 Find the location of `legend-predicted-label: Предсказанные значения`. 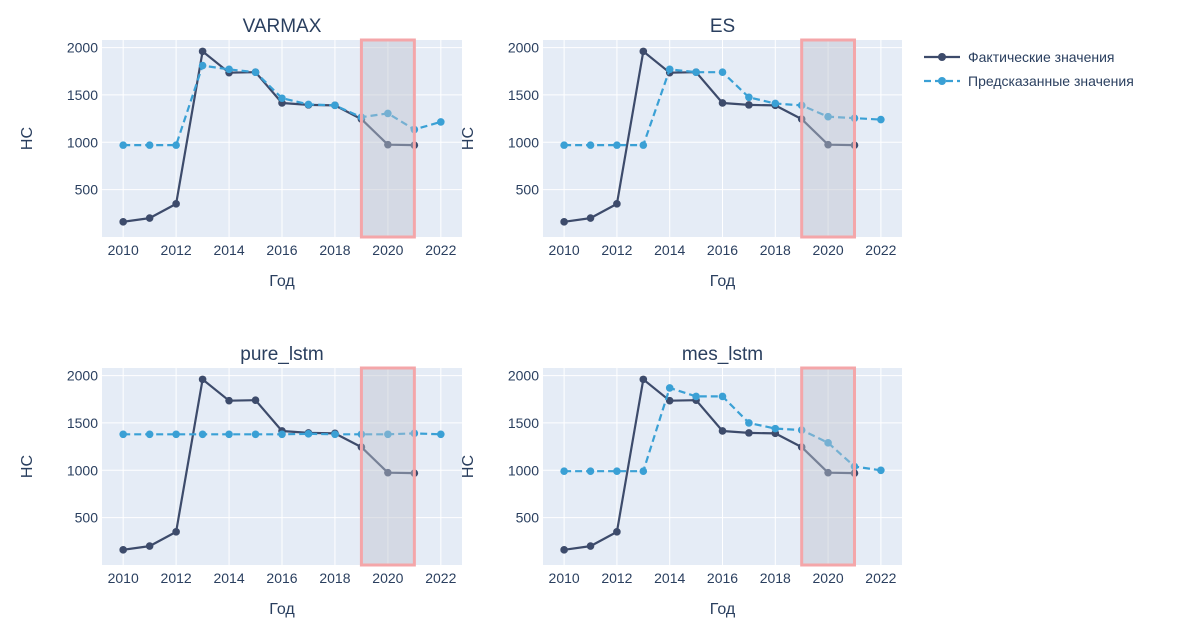

legend-predicted-label: Предсказанные значения is located at coordinates (1051, 81).